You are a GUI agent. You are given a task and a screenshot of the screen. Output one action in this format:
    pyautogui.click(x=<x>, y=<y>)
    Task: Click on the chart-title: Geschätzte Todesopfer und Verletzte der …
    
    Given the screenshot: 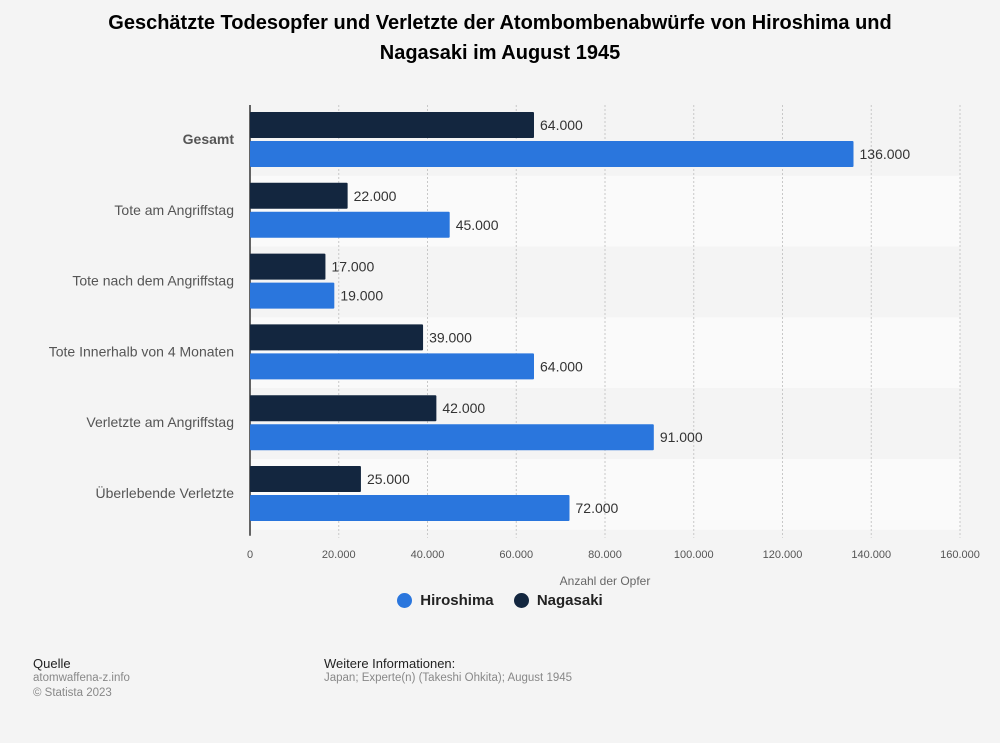 What is the action you would take?
    pyautogui.click(x=500, y=38)
    